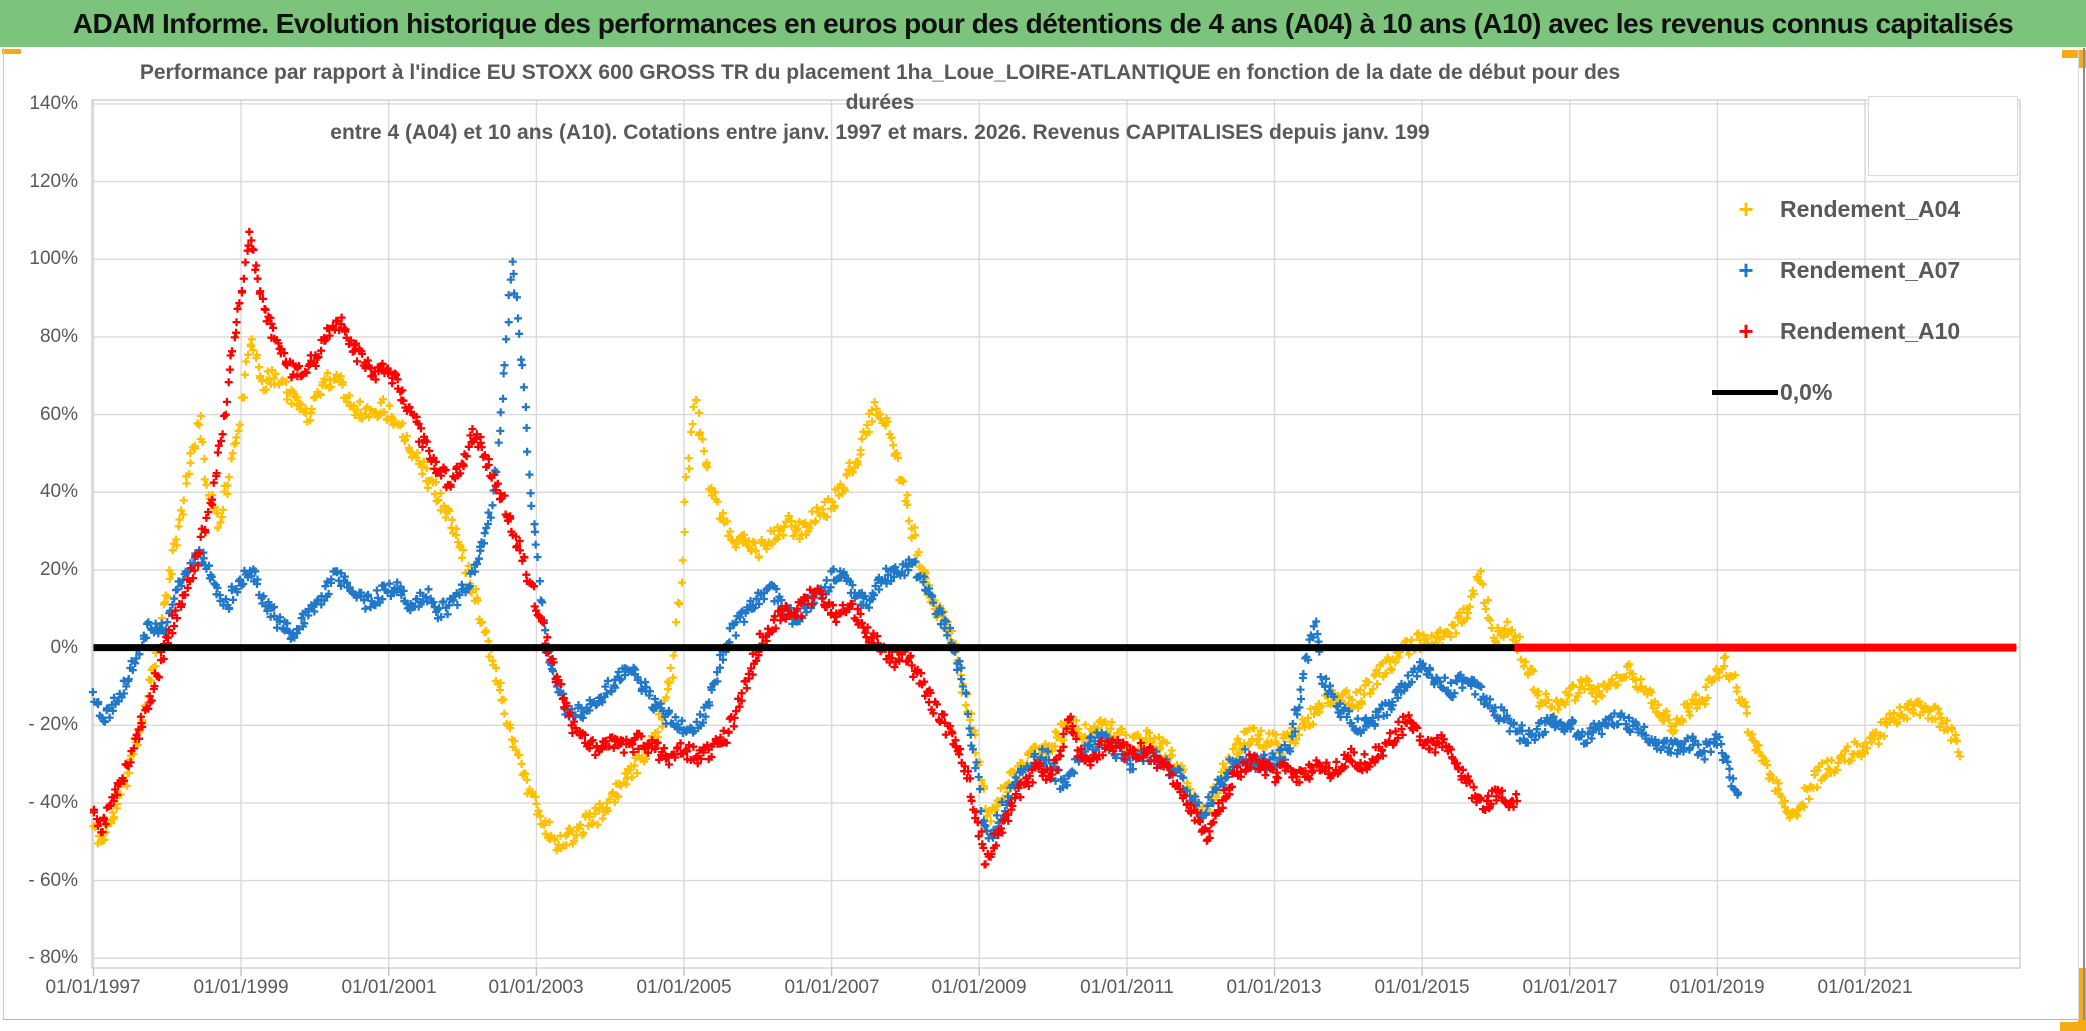 Image resolution: width=2086 pixels, height=1031 pixels. Describe the element at coordinates (53, 802) in the screenshot. I see `y-tick-label: - 40%` at that location.